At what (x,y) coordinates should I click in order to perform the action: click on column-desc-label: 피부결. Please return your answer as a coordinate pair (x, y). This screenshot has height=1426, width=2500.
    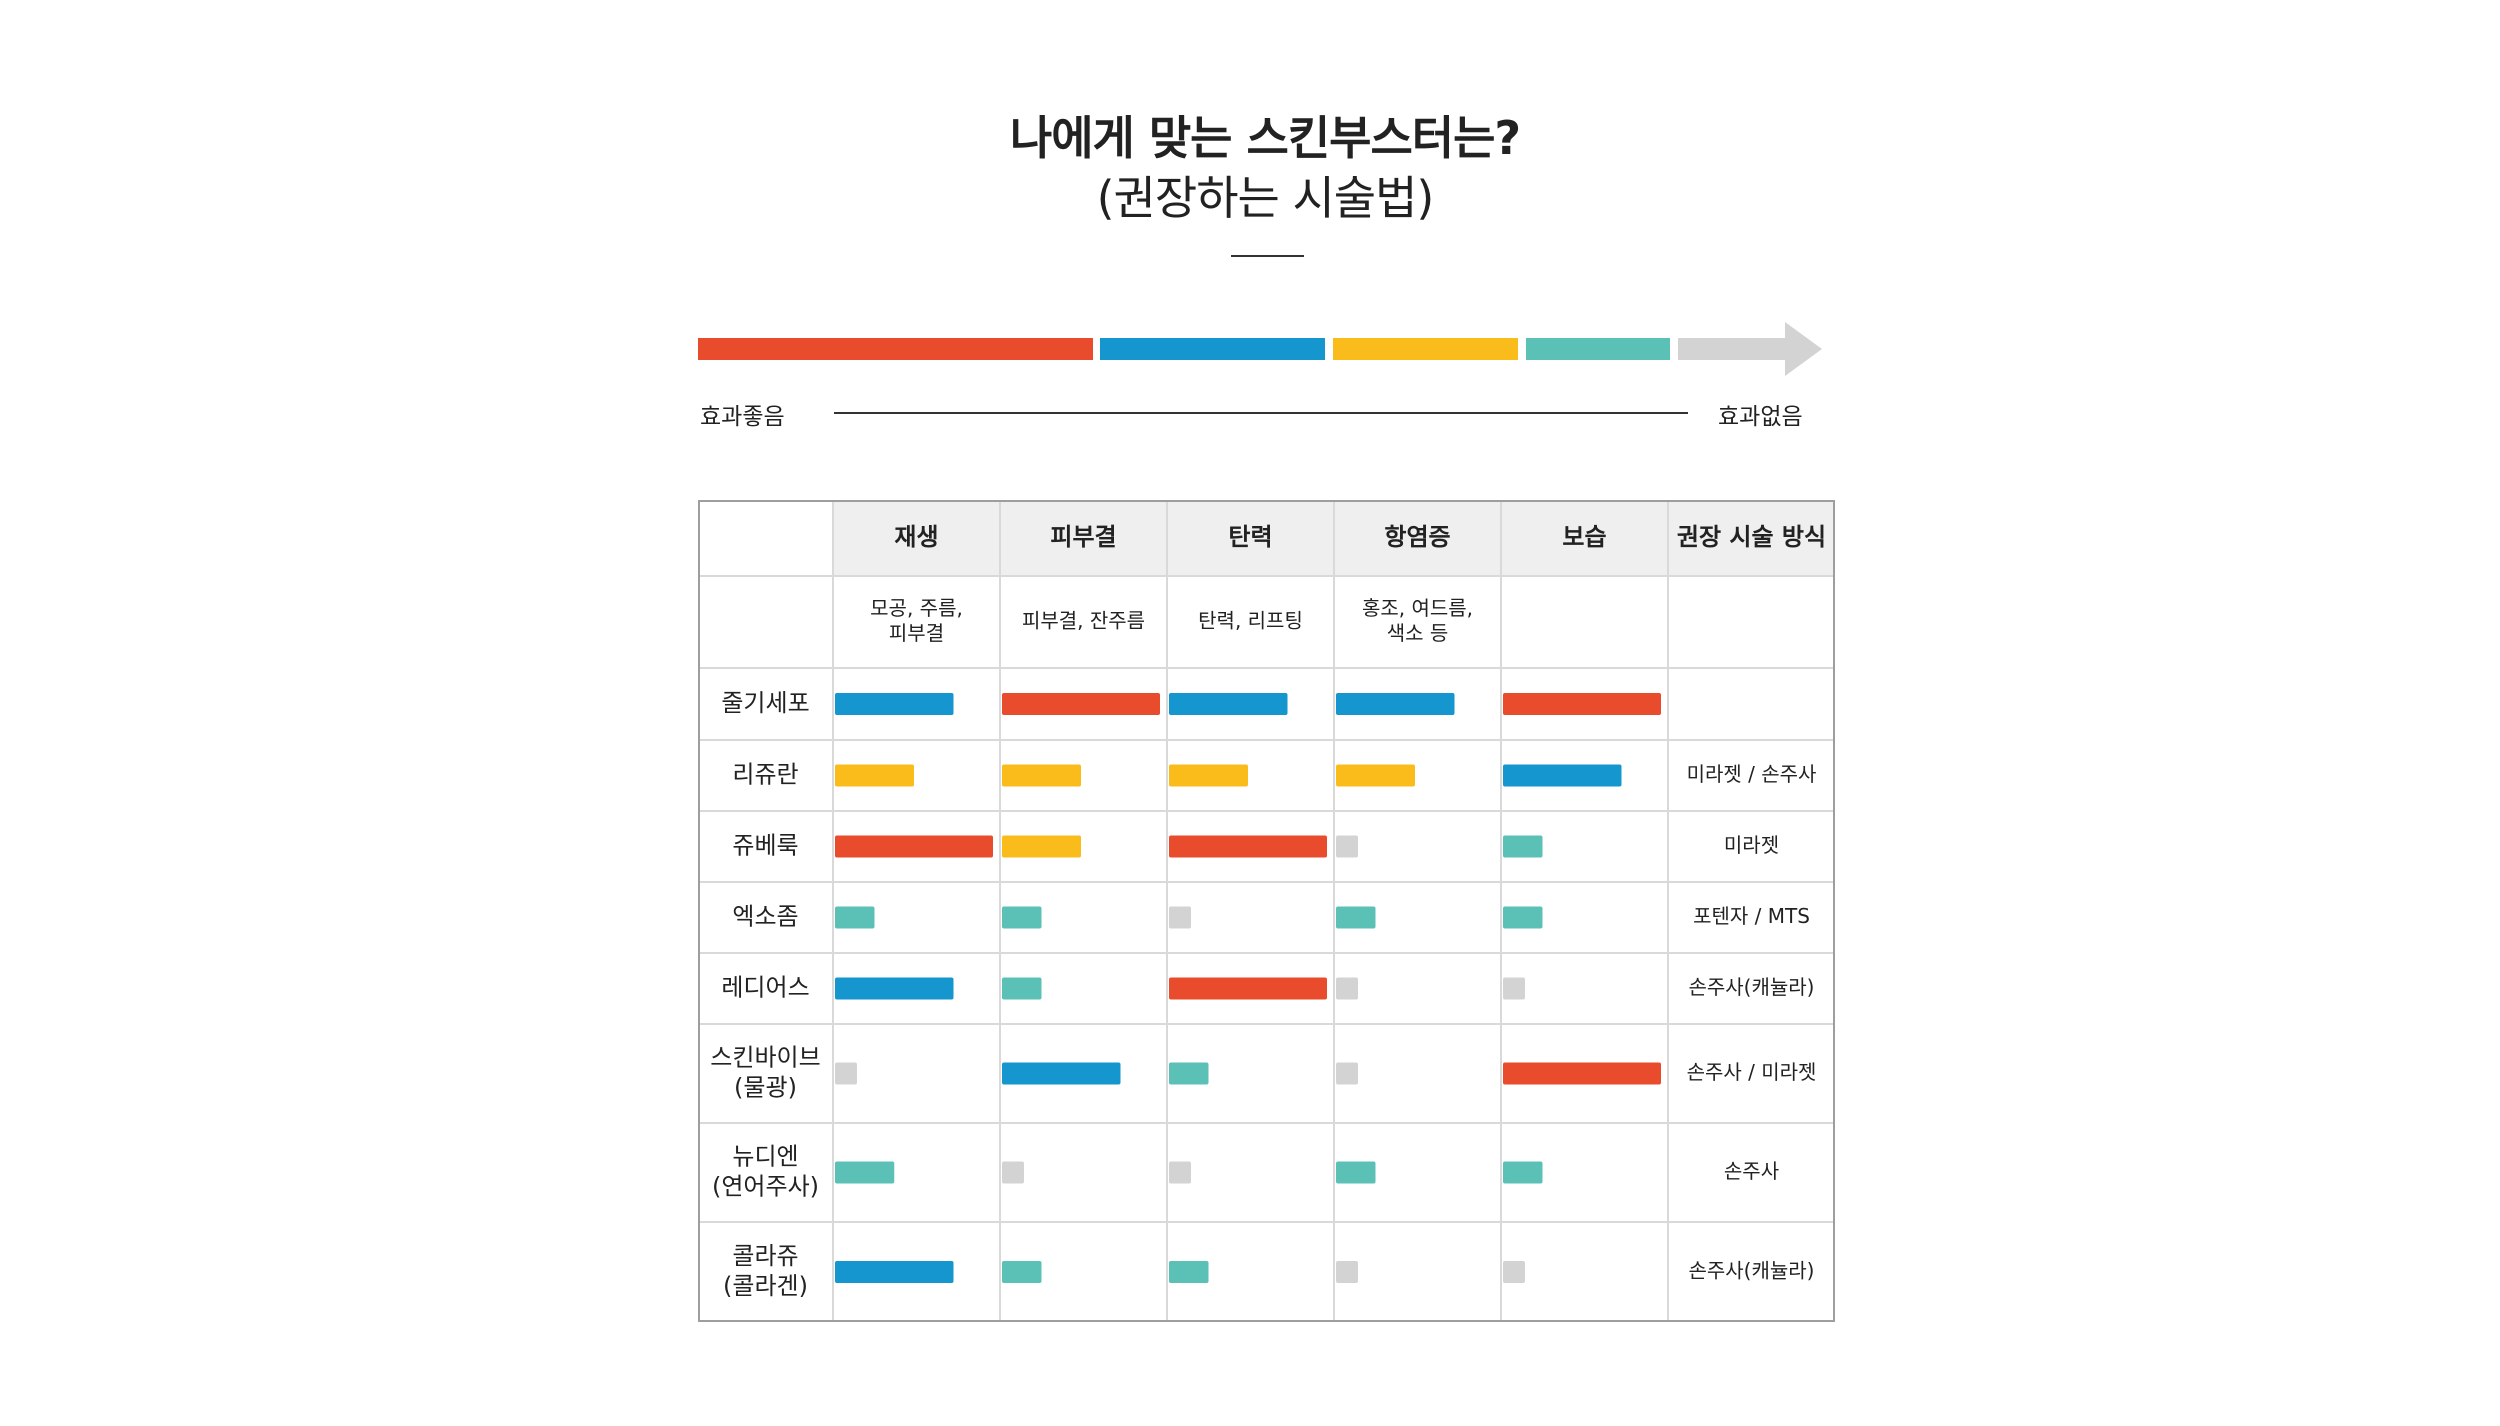
    Looking at the image, I should click on (916, 633).